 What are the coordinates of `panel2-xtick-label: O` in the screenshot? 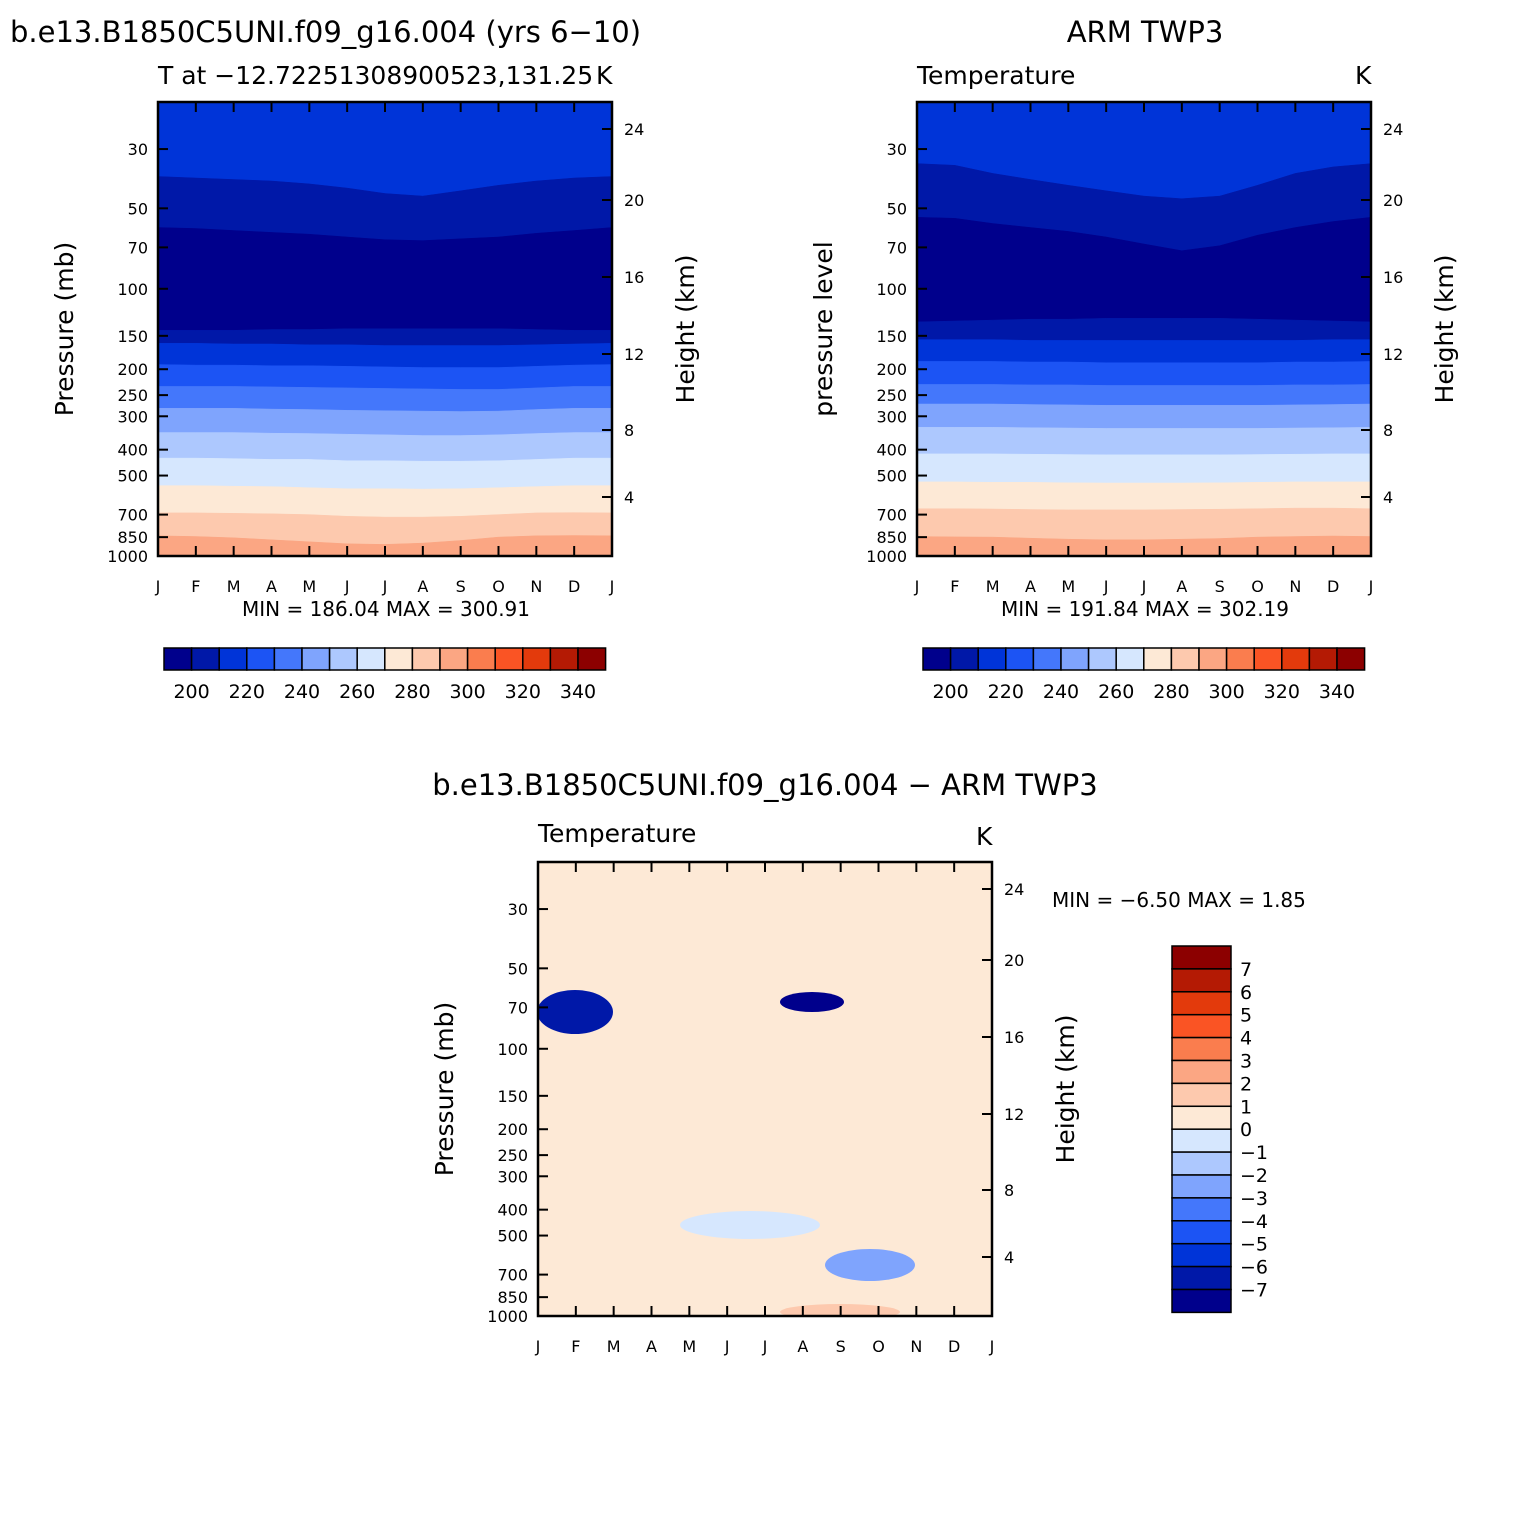 It's located at (1257, 586).